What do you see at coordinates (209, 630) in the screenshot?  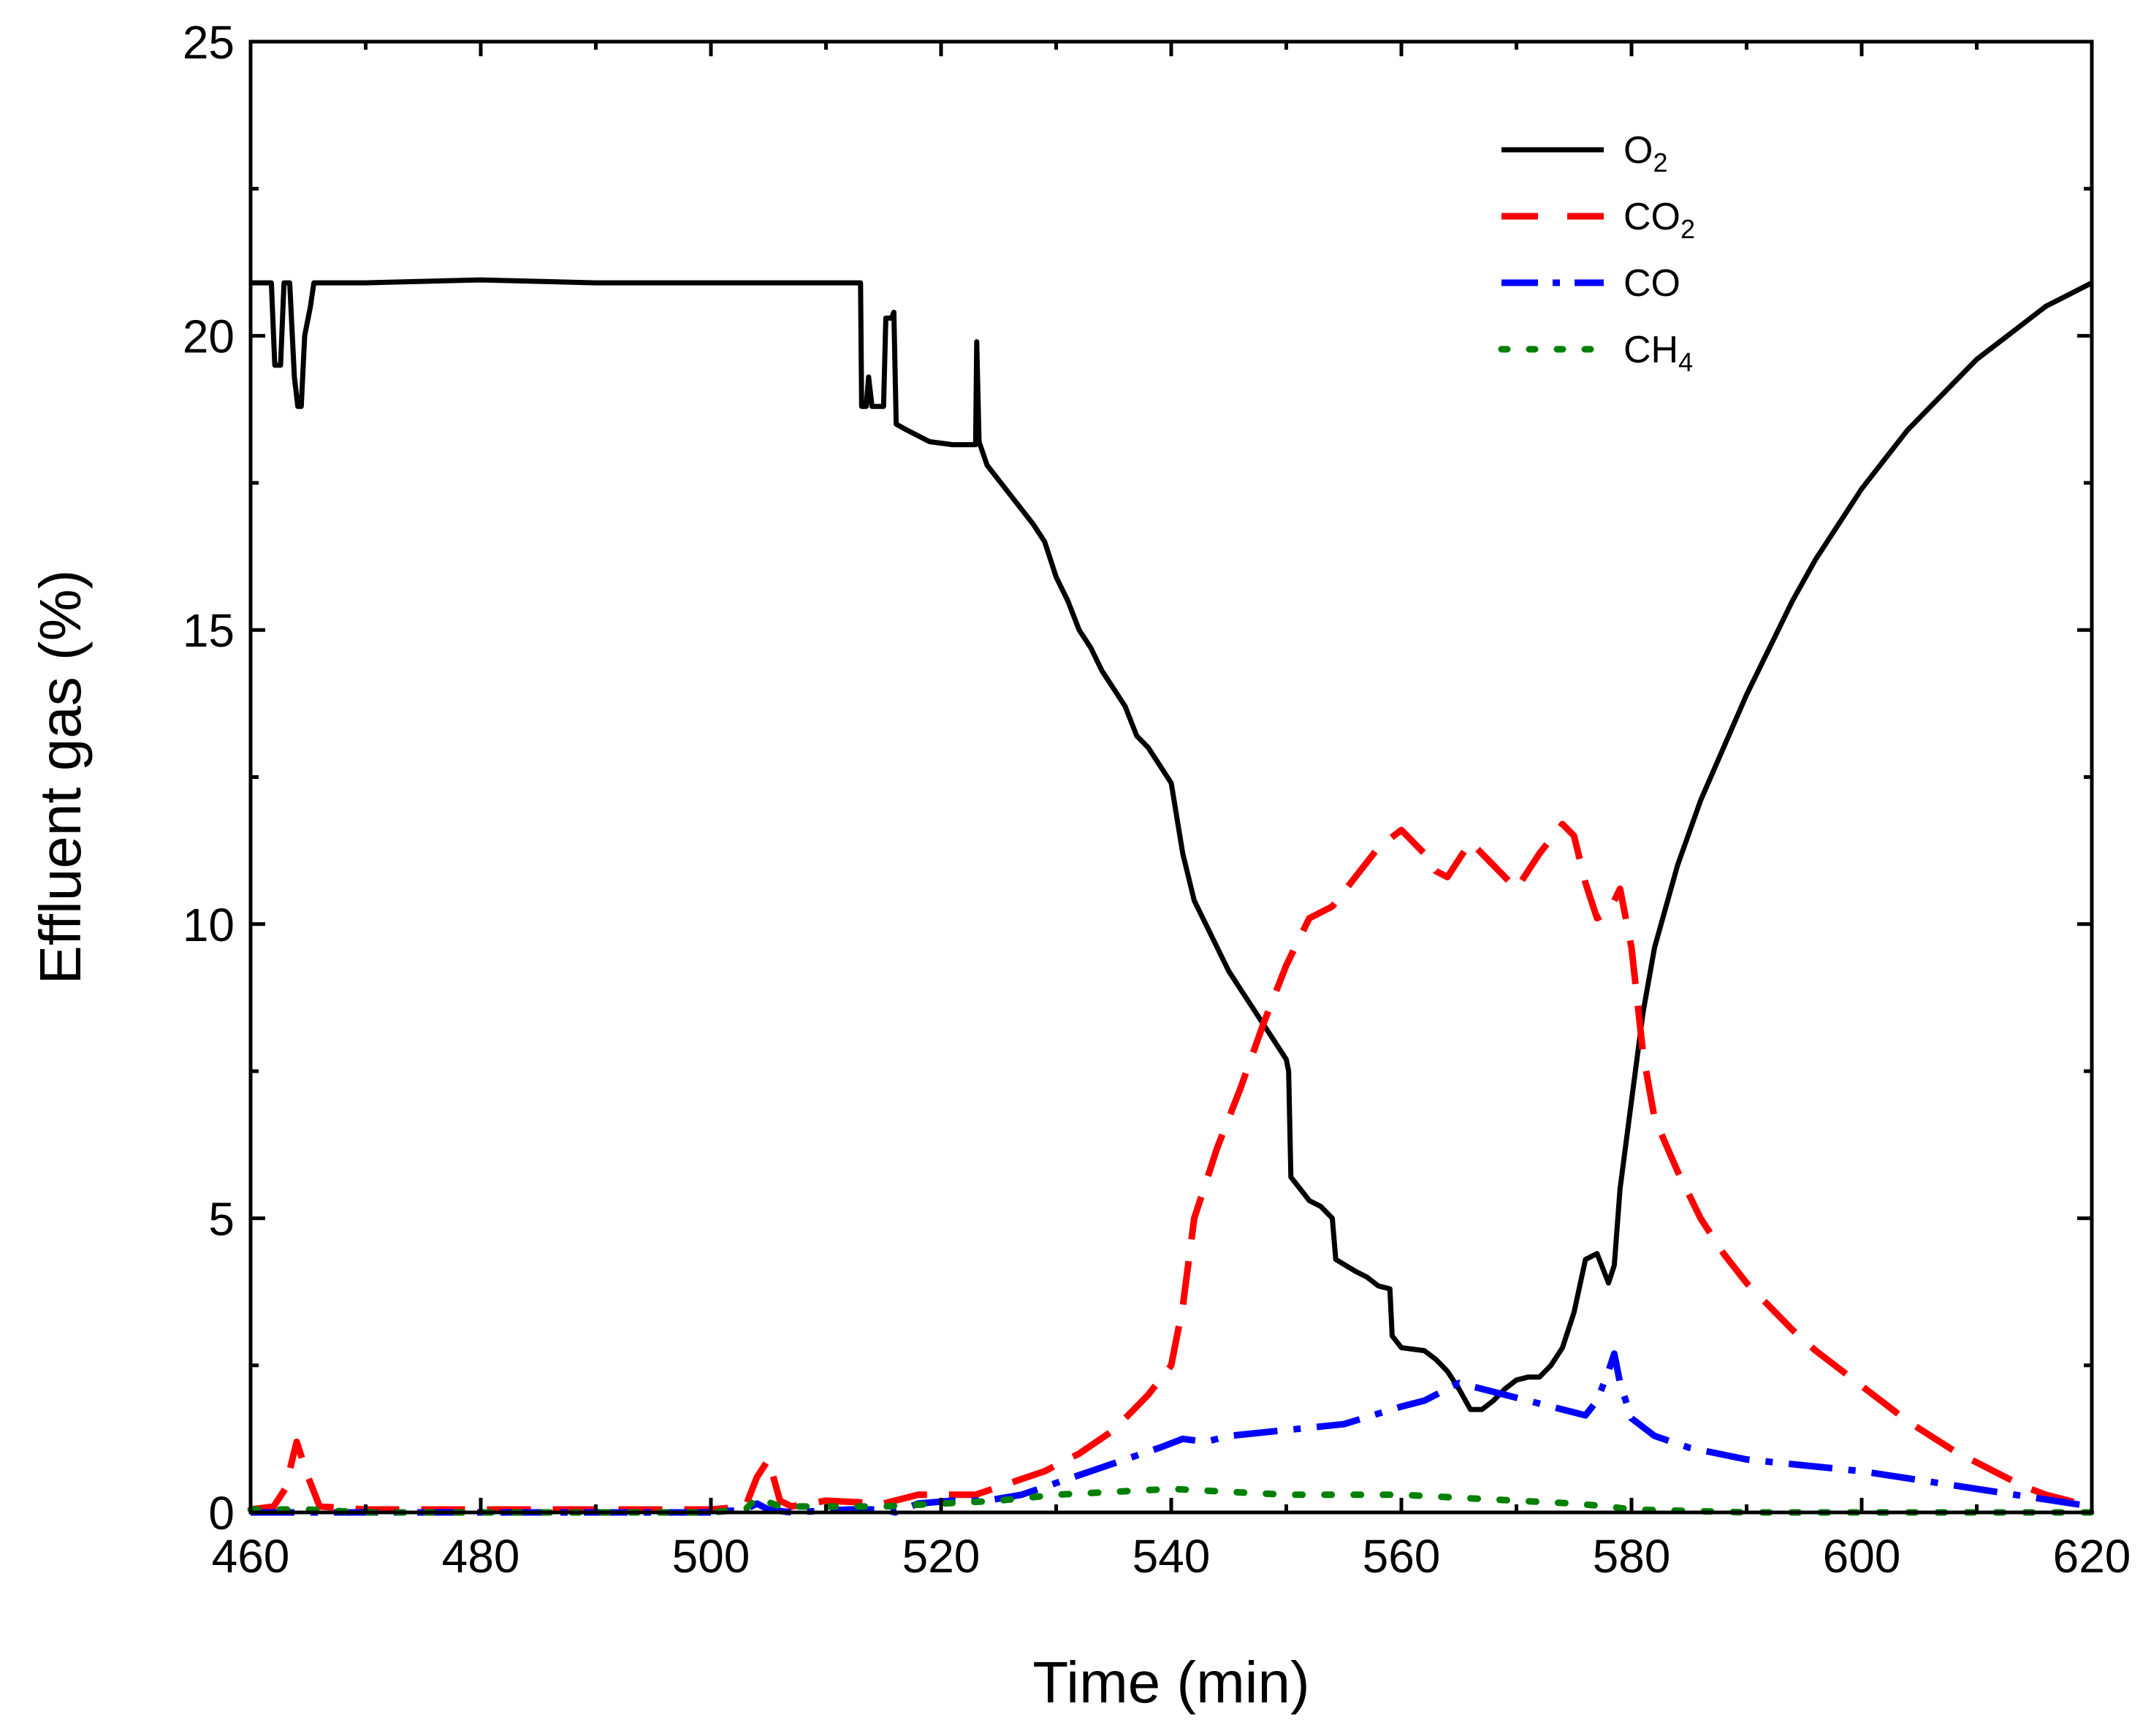 I see `y-tick-label: 15` at bounding box center [209, 630].